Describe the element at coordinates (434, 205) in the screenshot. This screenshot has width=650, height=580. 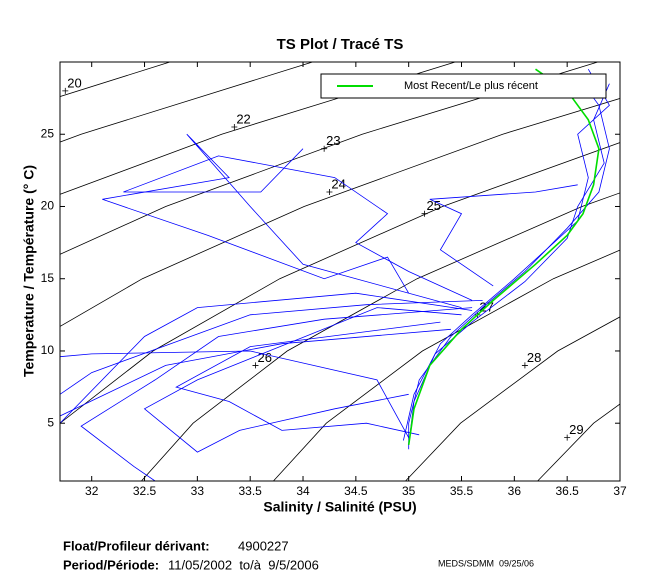
I see `contour-label: 25` at that location.